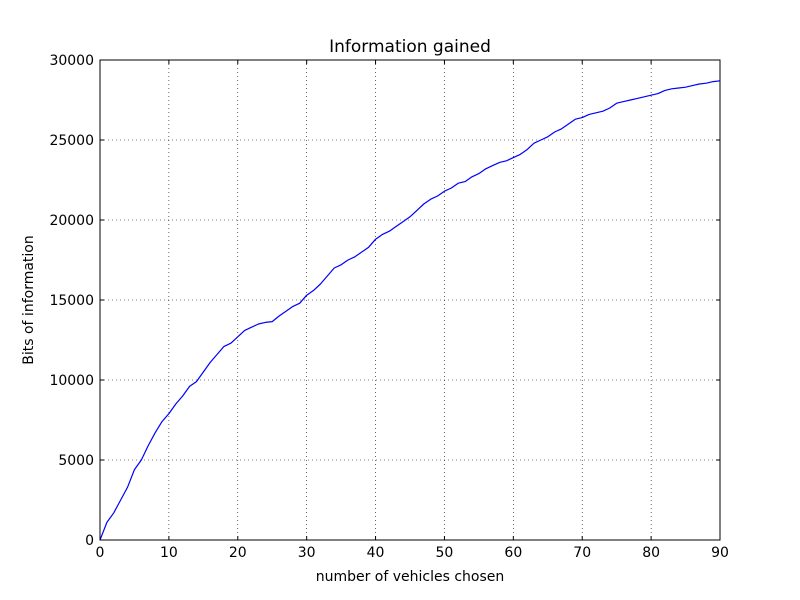 The image size is (800, 600). I want to click on y-tick-labels: 0 5000 10000 15000 20000 25000 30000, so click(71, 301).